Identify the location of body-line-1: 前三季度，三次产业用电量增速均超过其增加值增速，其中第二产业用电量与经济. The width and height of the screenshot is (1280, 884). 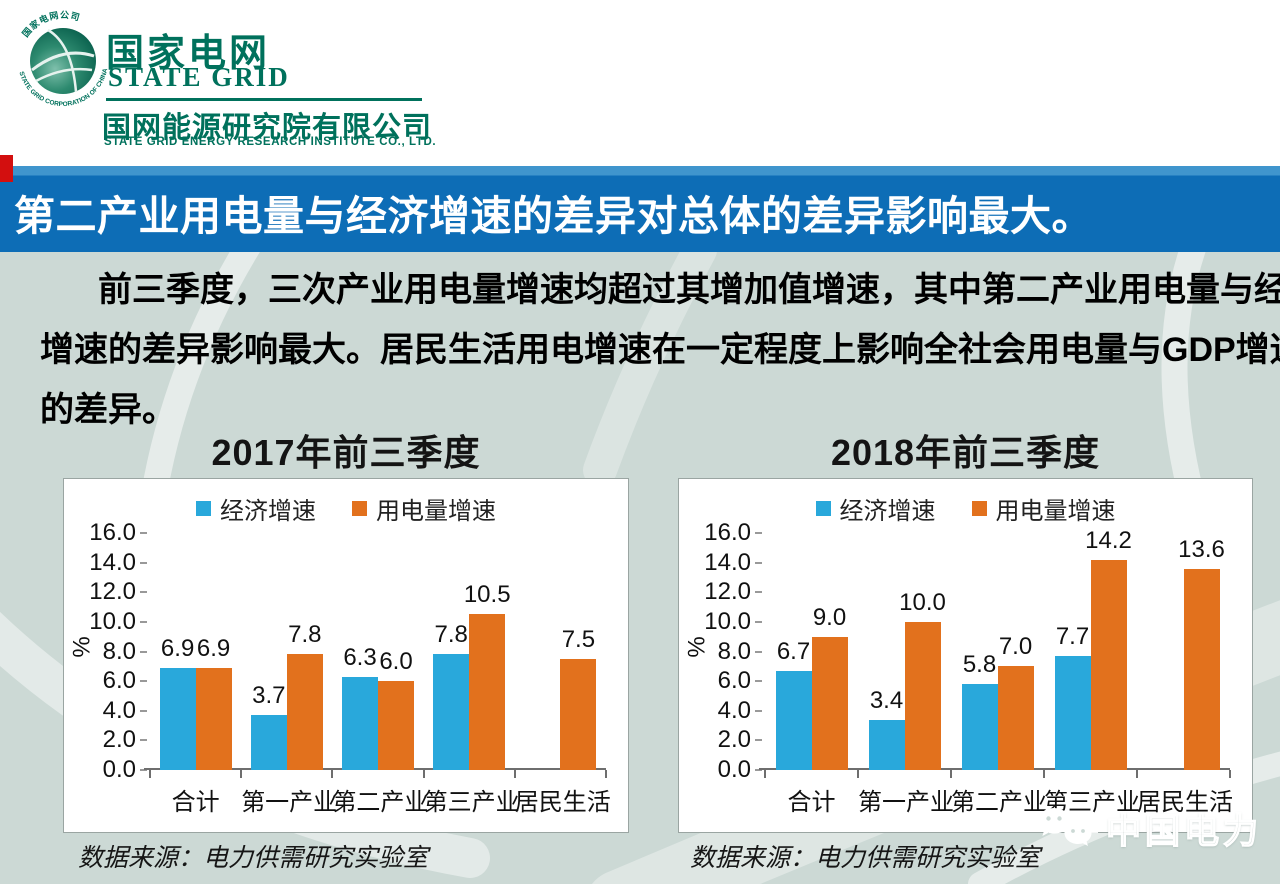
(689, 290).